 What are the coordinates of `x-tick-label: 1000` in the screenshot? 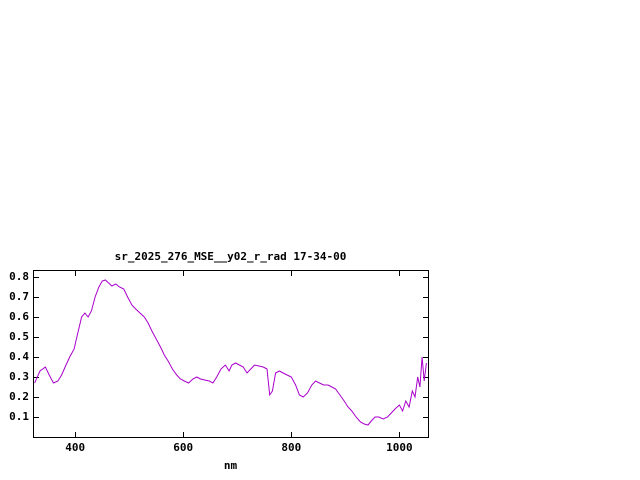 It's located at (399, 447).